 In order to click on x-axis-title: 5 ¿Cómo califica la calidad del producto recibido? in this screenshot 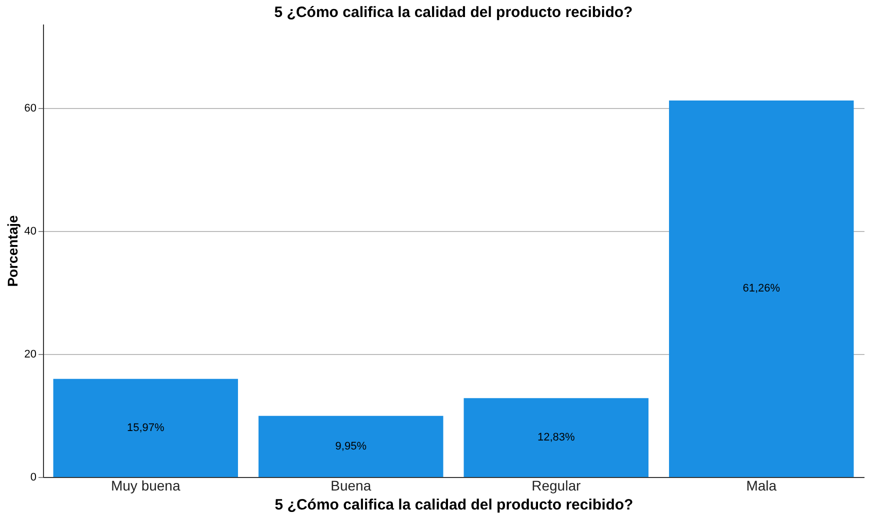, I will do `click(454, 505)`.